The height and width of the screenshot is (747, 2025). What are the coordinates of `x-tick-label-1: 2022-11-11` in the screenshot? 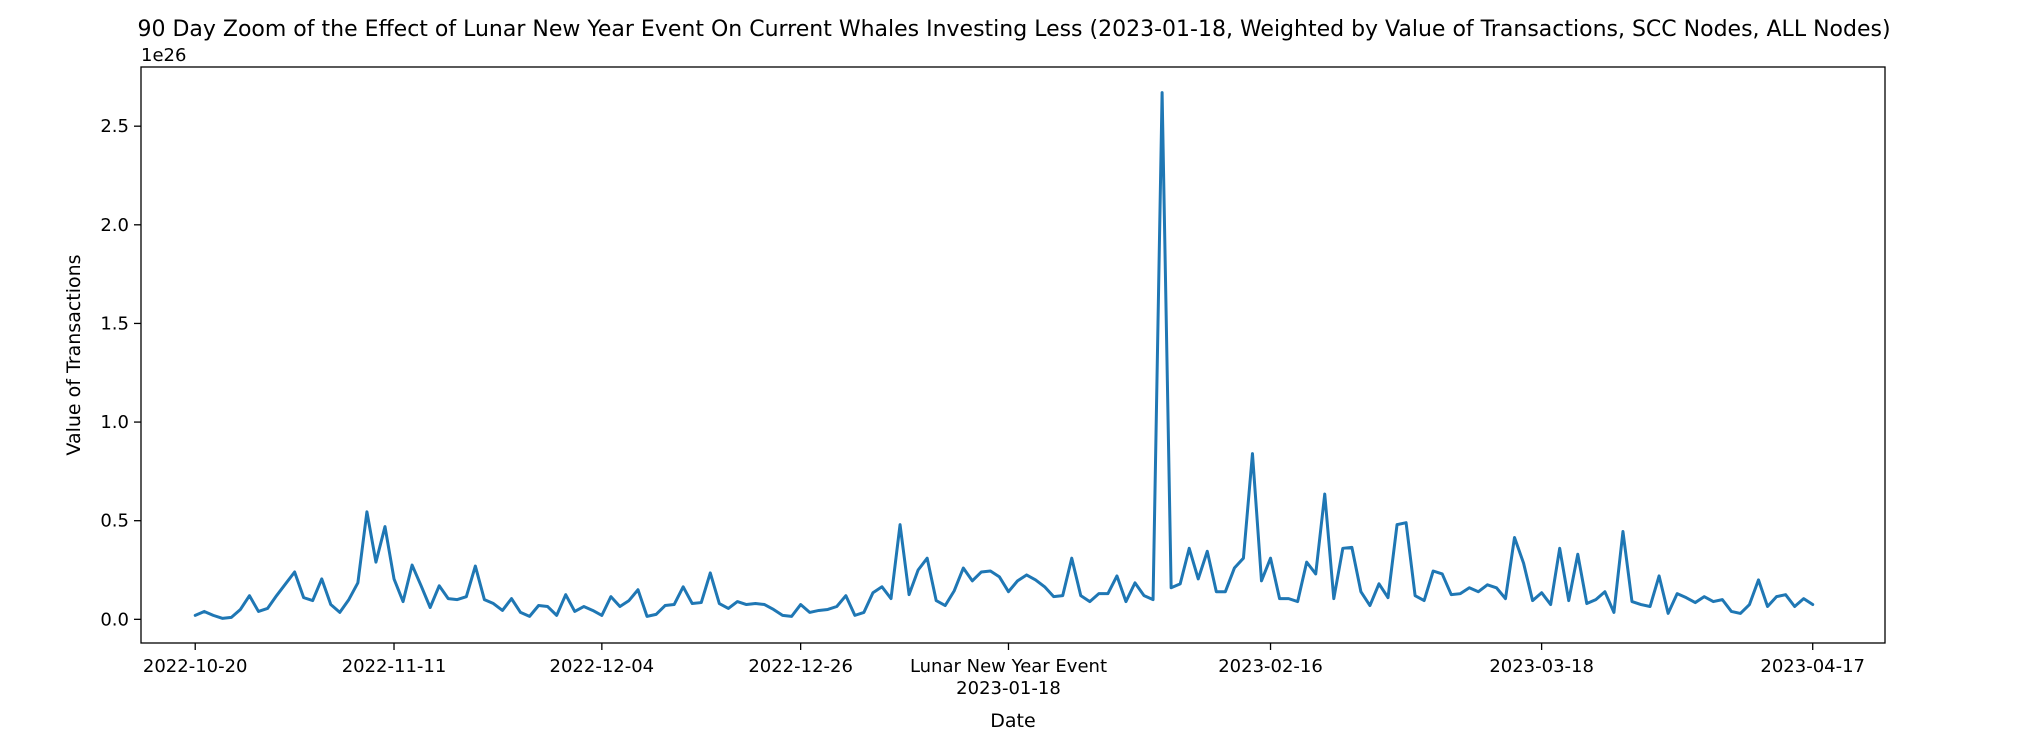 It's located at (394, 666).